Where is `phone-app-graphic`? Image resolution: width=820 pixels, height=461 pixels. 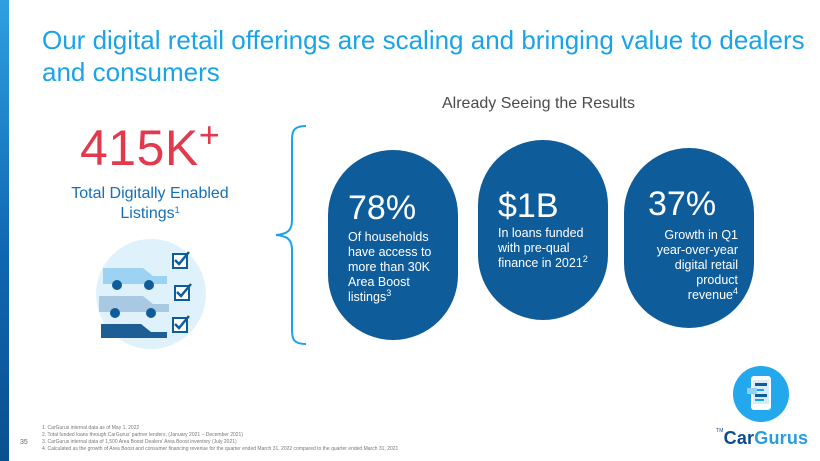
phone-app-graphic is located at coordinates (759, 393).